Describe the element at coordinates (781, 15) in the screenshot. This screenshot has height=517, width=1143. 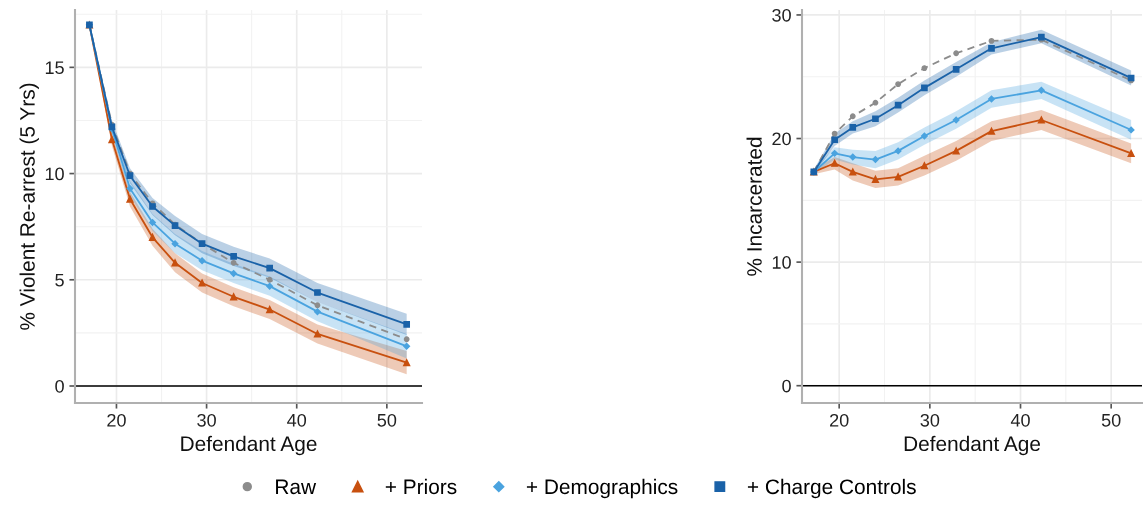
I see `y-tick-label: 30` at that location.